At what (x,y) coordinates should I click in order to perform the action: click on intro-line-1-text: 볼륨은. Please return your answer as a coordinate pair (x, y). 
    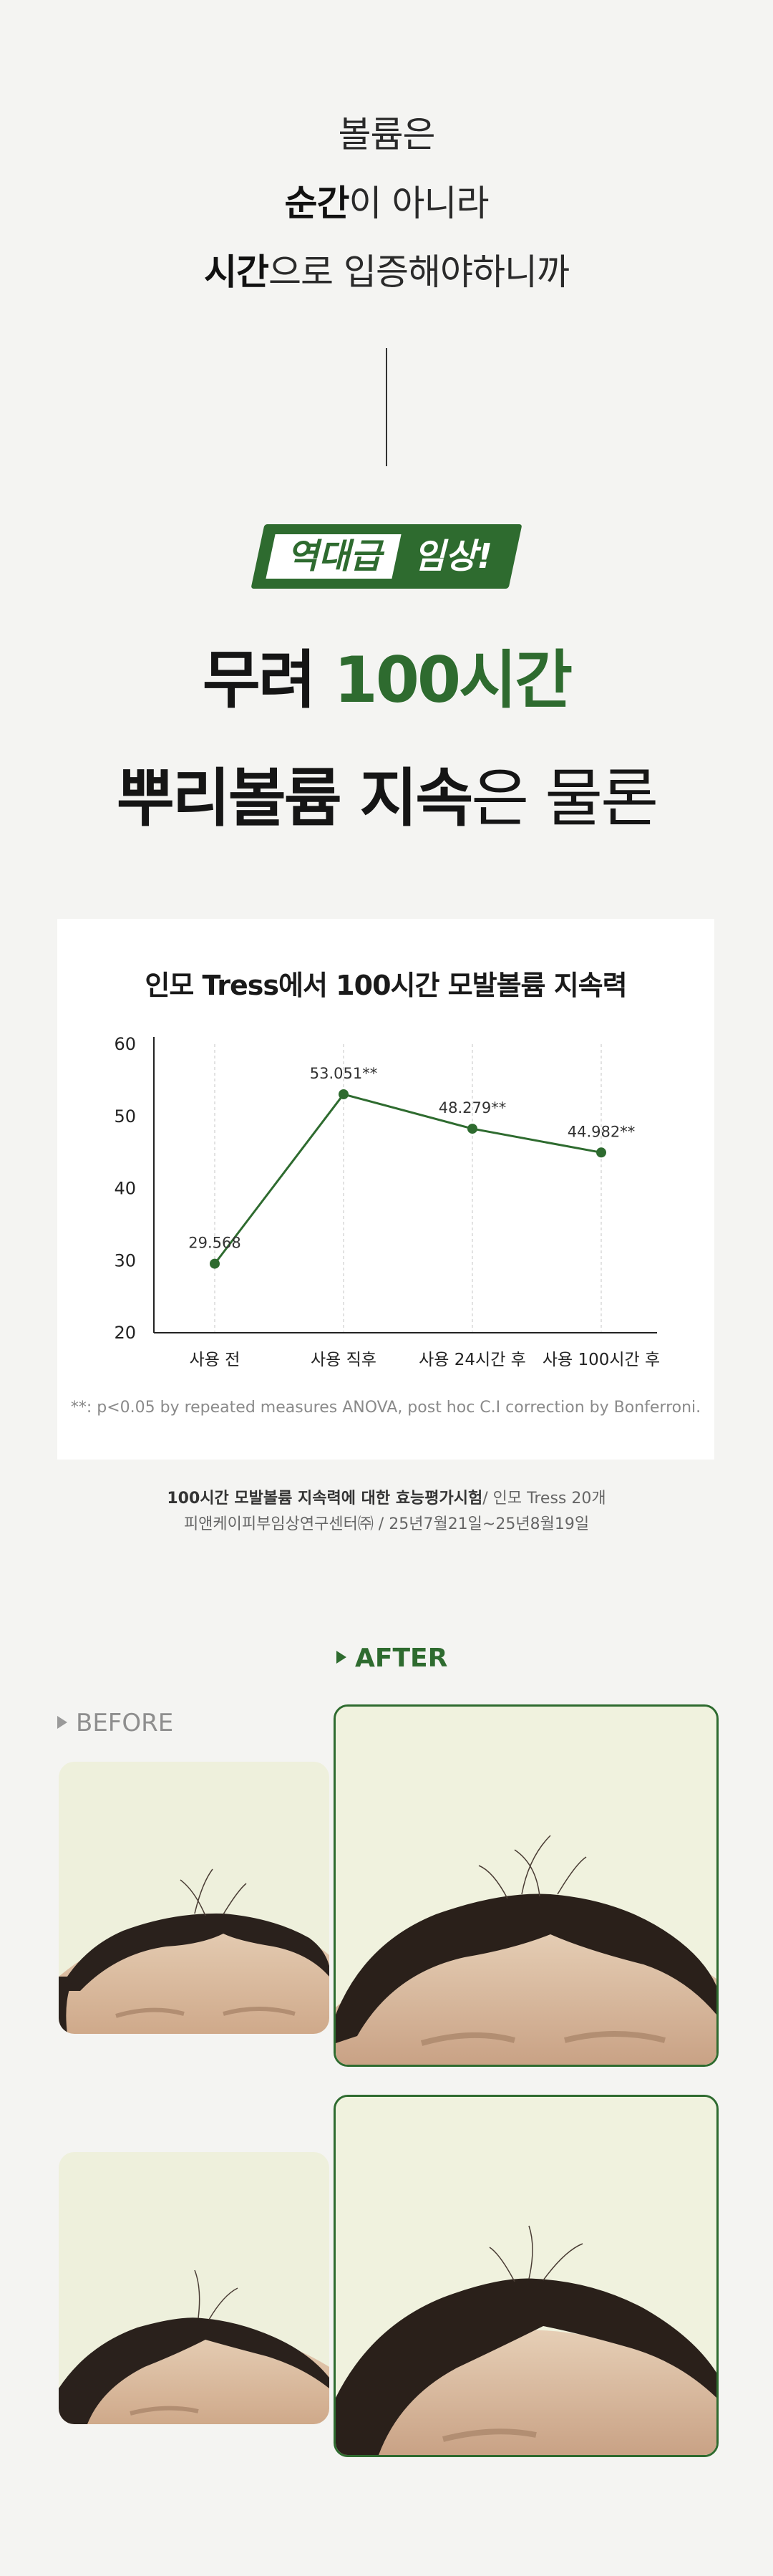
    Looking at the image, I should click on (387, 134).